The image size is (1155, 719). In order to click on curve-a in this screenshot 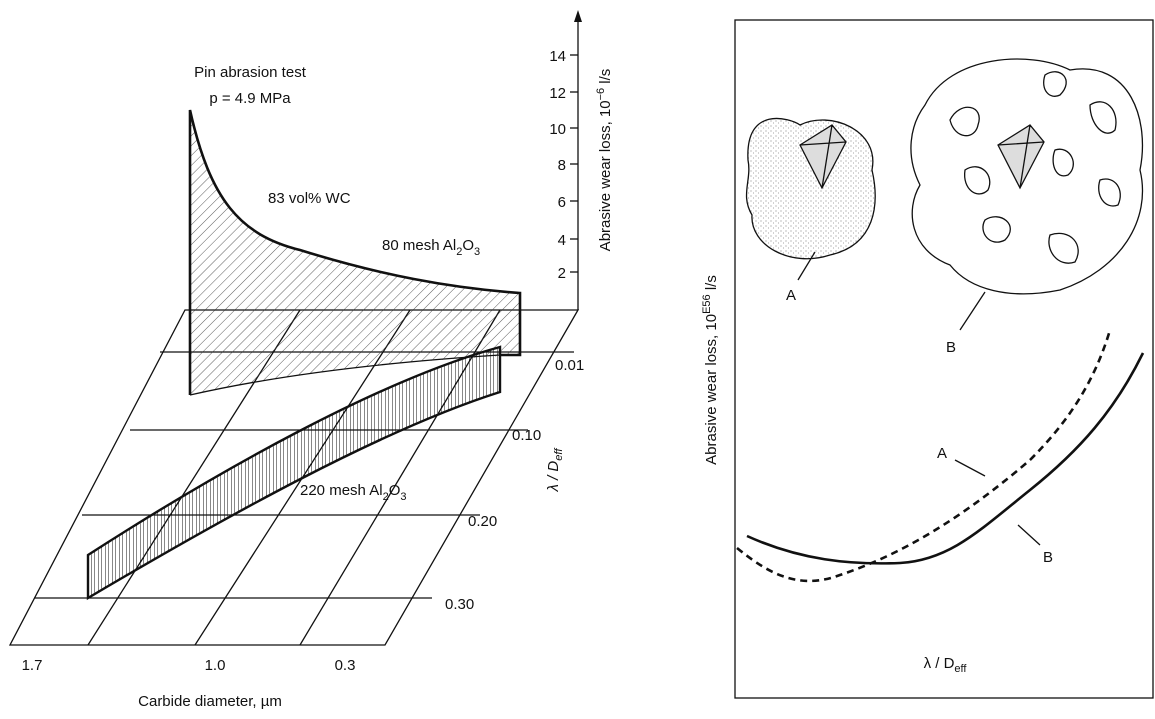, I will do `click(924, 456)`.